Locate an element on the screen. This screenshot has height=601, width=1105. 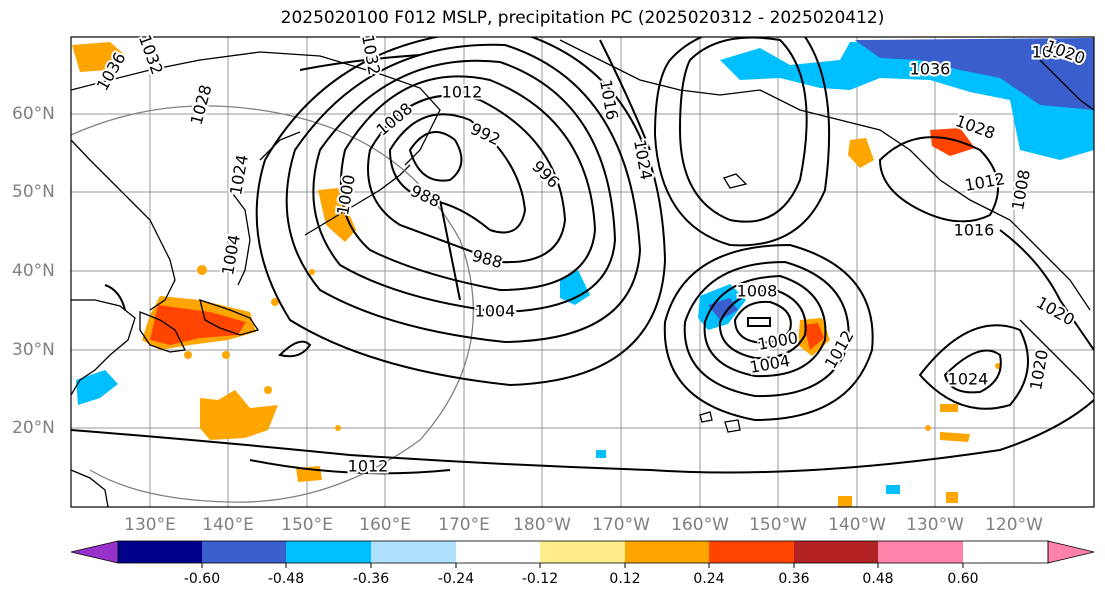
colorbar-extend-min is located at coordinates (94, 552).